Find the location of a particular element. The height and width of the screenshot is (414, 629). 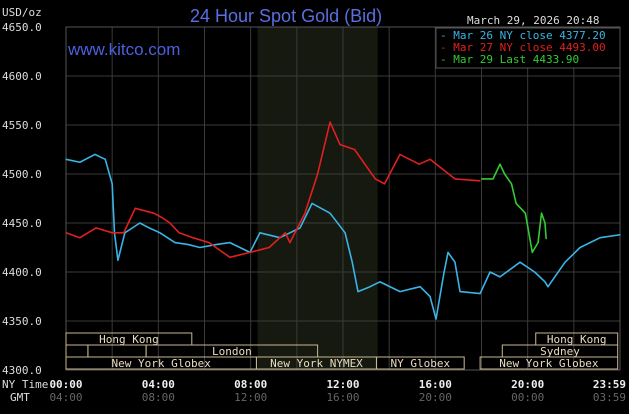

legend-entry: - Mar 27 NY close 4493.00 is located at coordinates (523, 47).